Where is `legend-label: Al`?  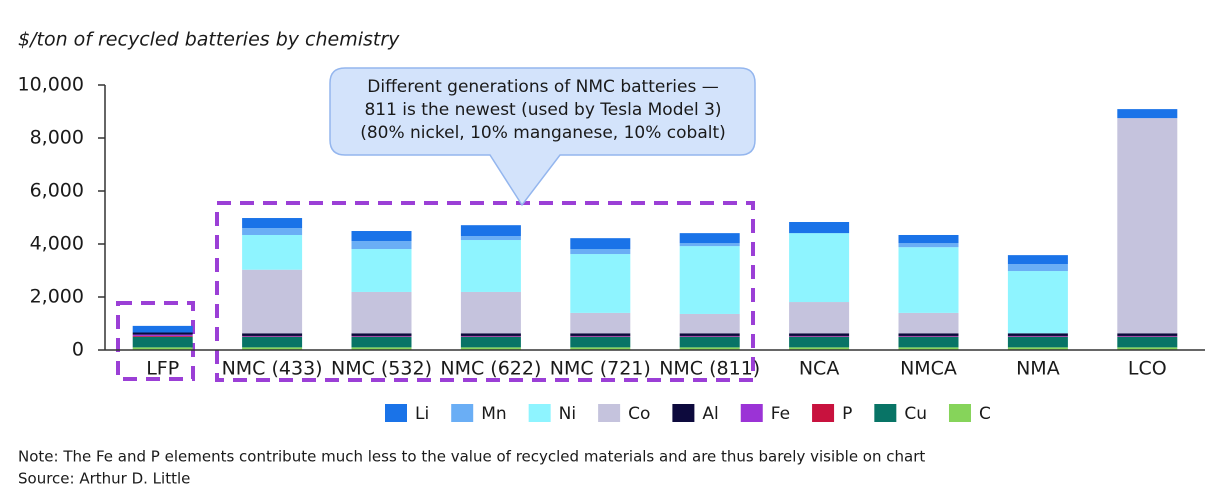
legend-label: Al is located at coordinates (710, 414).